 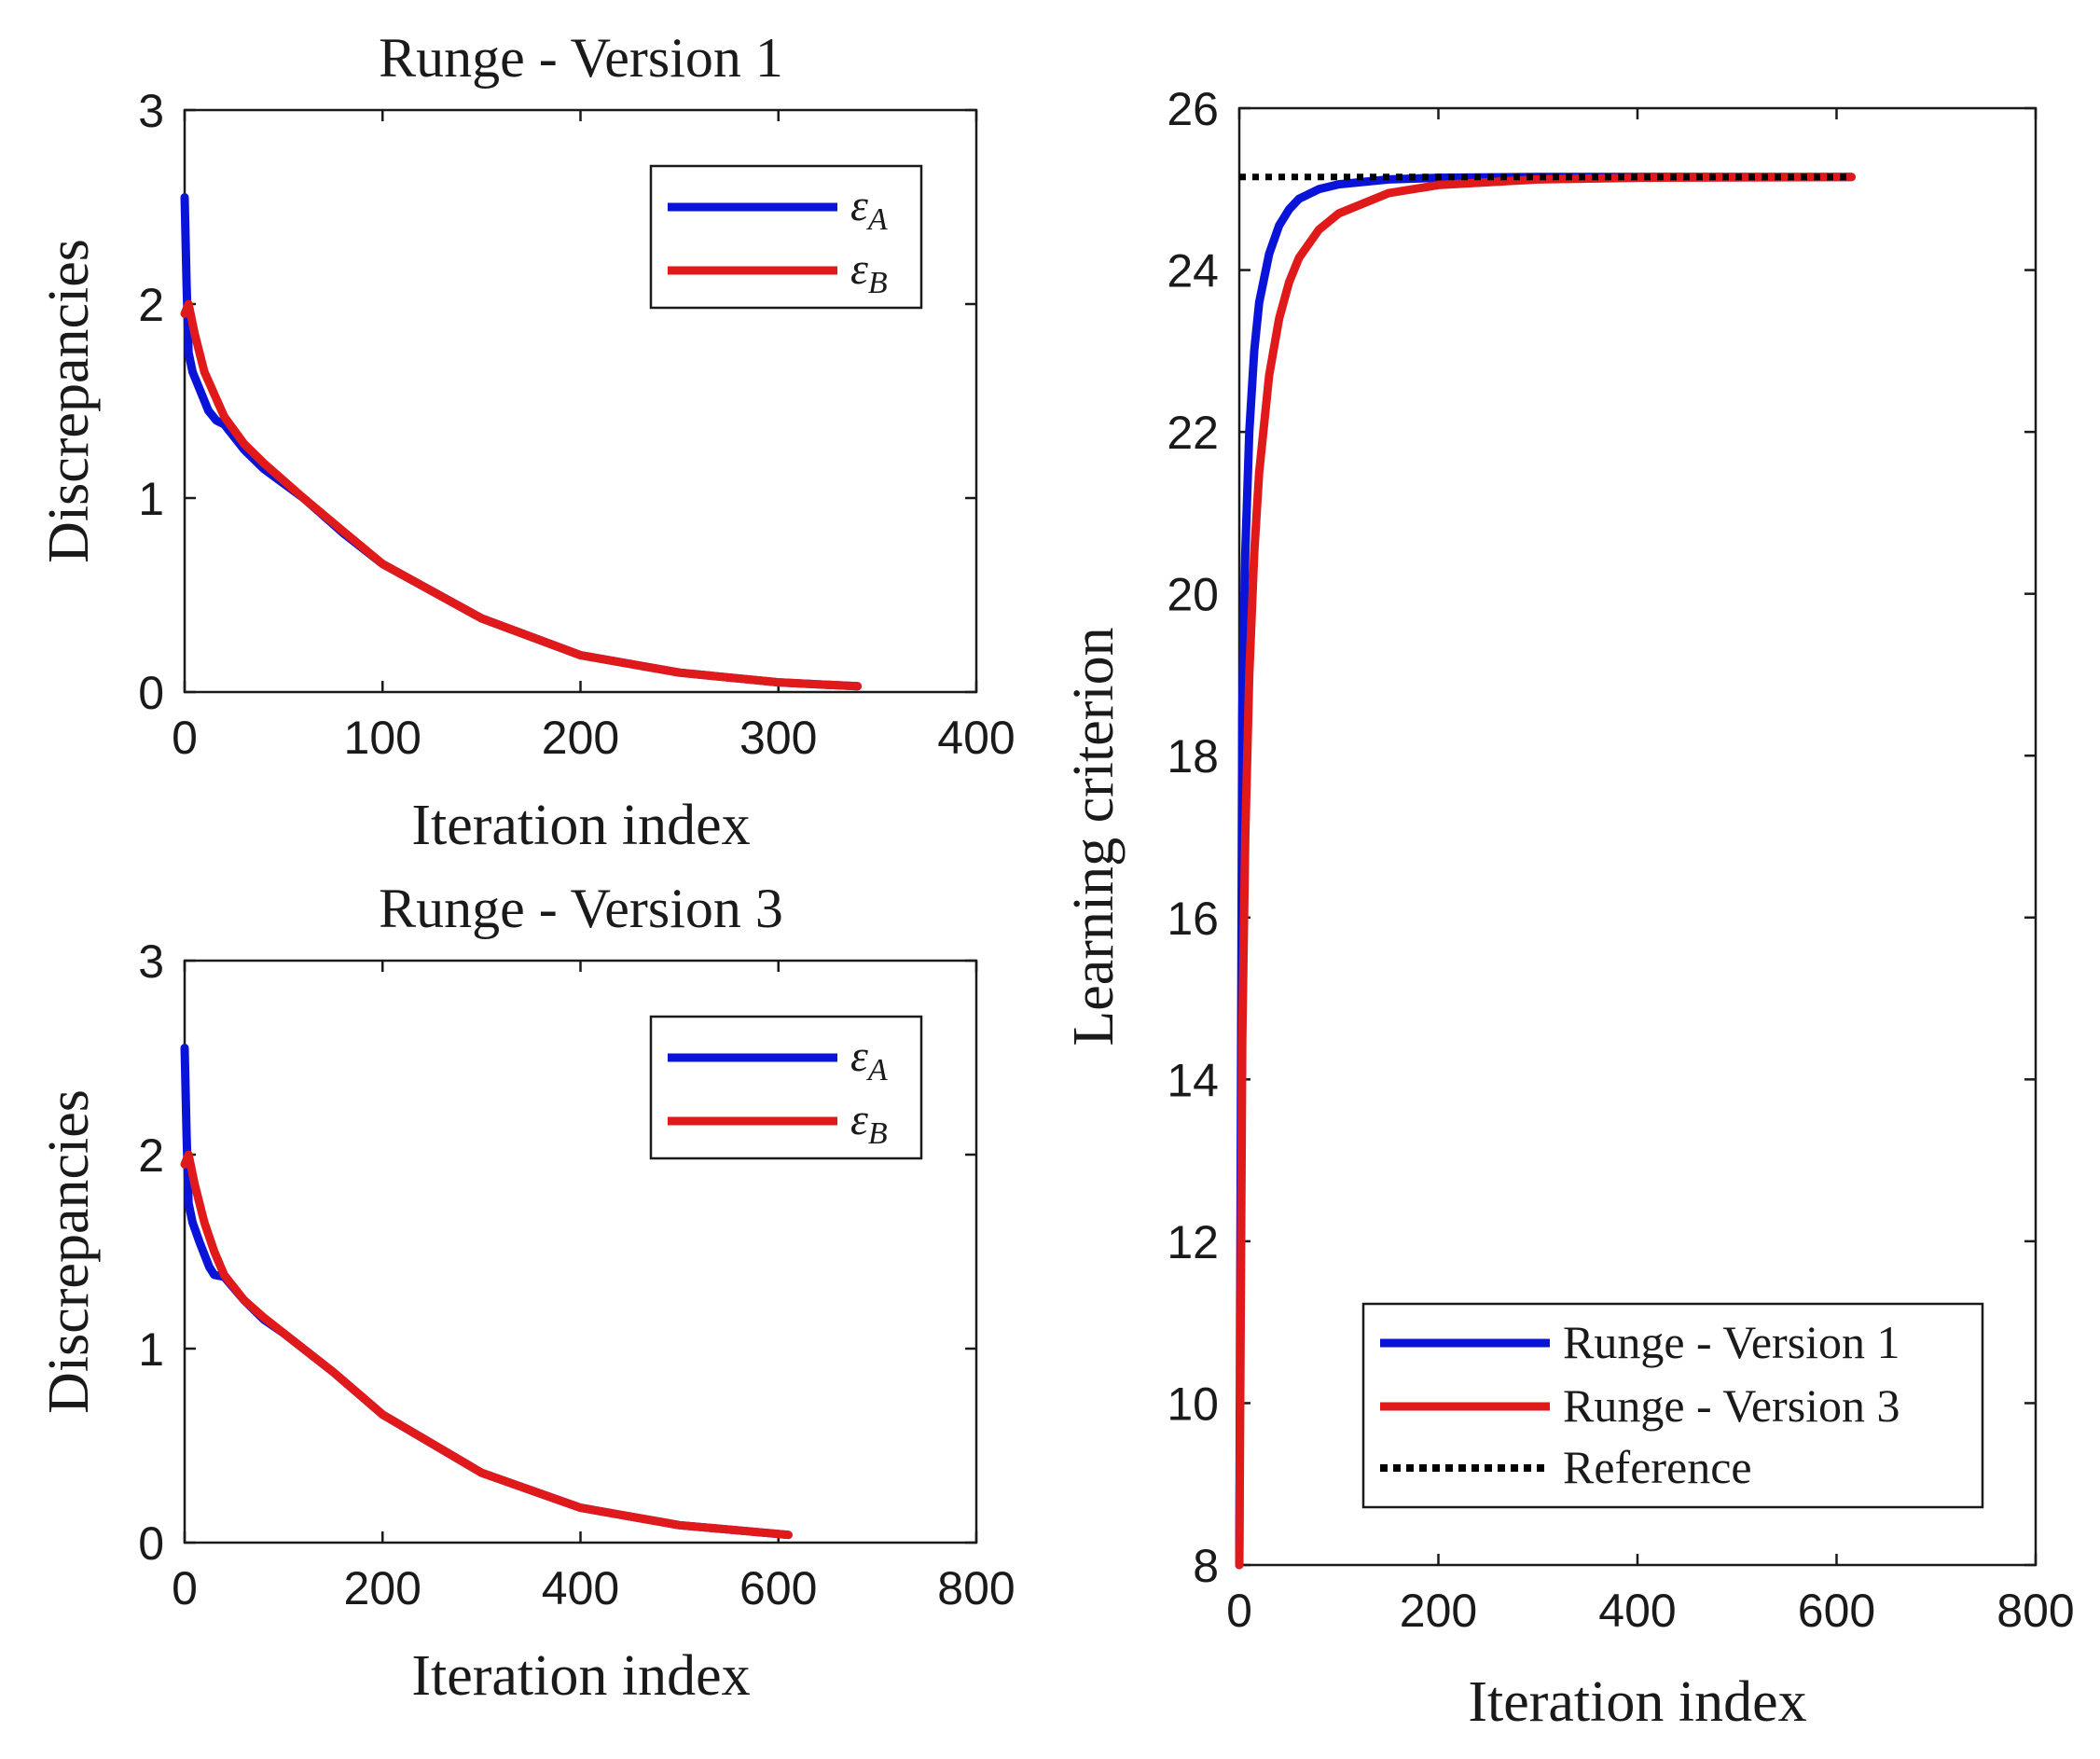 What do you see at coordinates (1094, 836) in the screenshot?
I see `y-axis-label: Learning criterion` at bounding box center [1094, 836].